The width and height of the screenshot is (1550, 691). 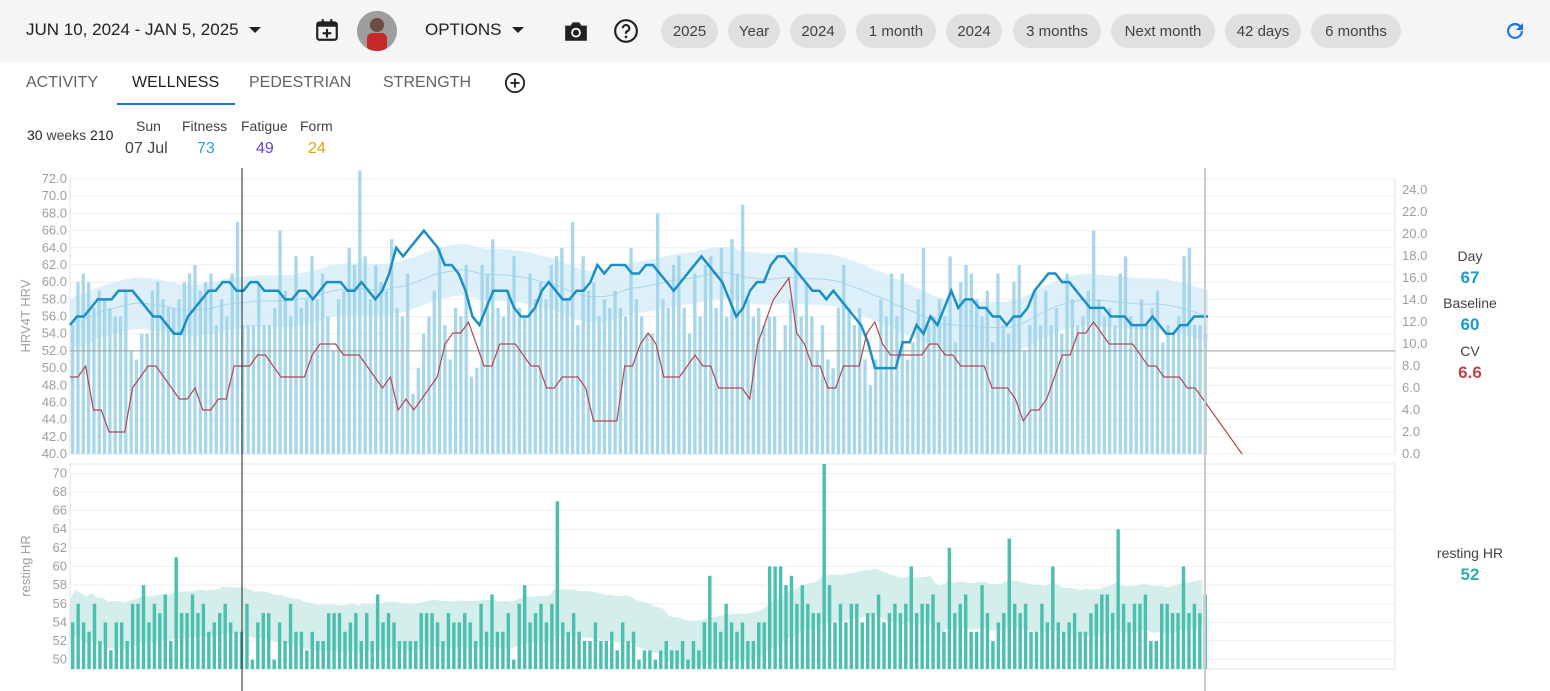 I want to click on avatar, so click(x=377, y=31).